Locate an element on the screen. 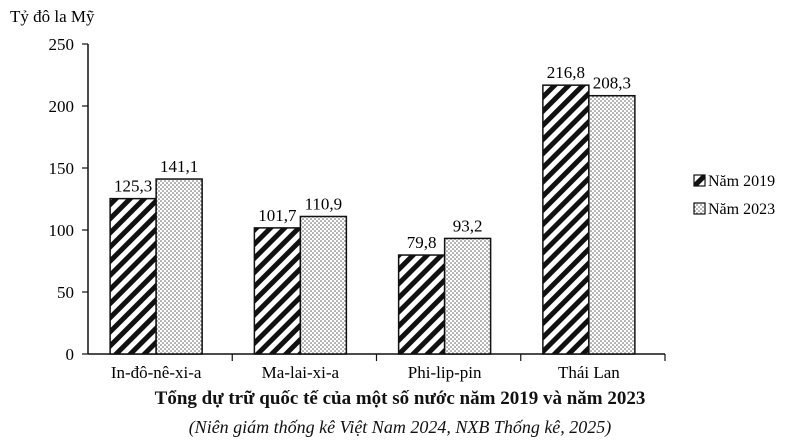  data-label: 110,9 is located at coordinates (324, 203).